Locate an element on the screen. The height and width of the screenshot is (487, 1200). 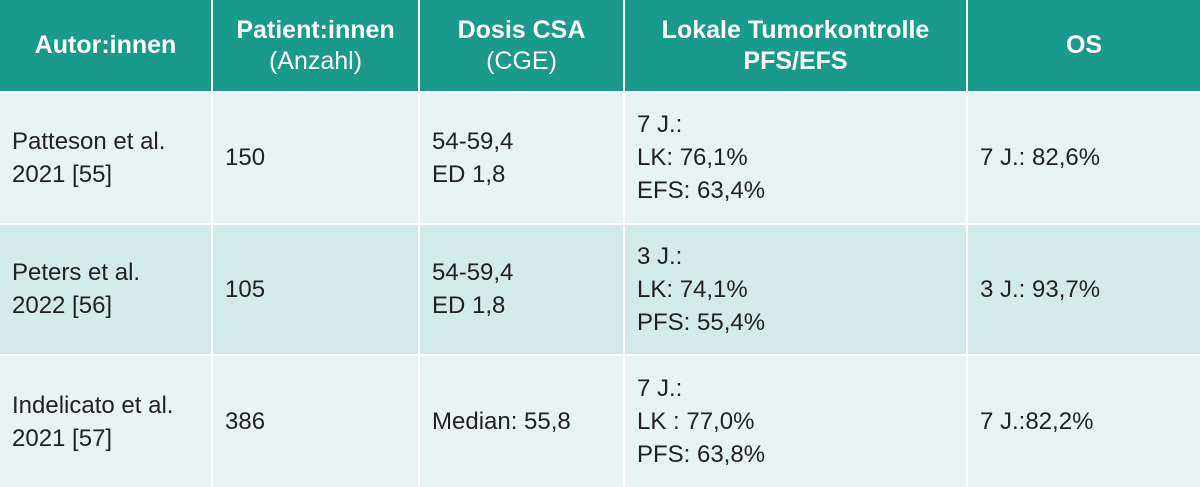
author-reference: 2022 [56] is located at coordinates (62, 306).